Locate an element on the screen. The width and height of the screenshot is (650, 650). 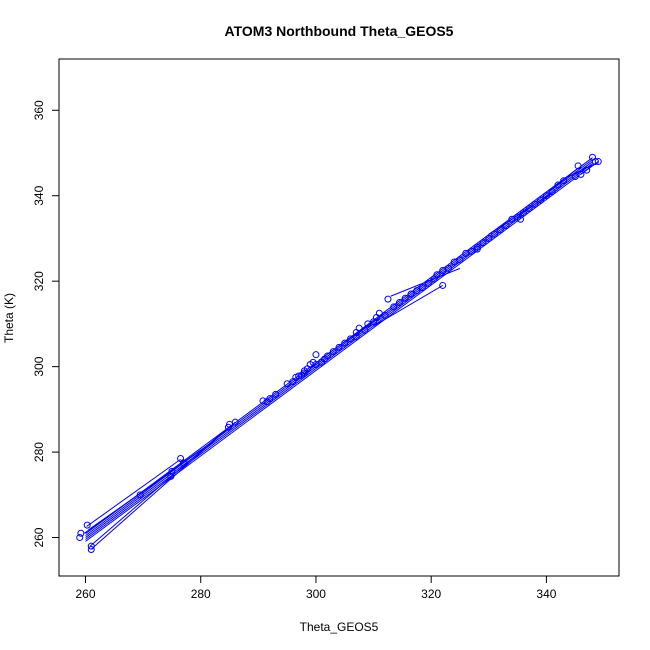
x-tick-label: 340 is located at coordinates (546, 594).